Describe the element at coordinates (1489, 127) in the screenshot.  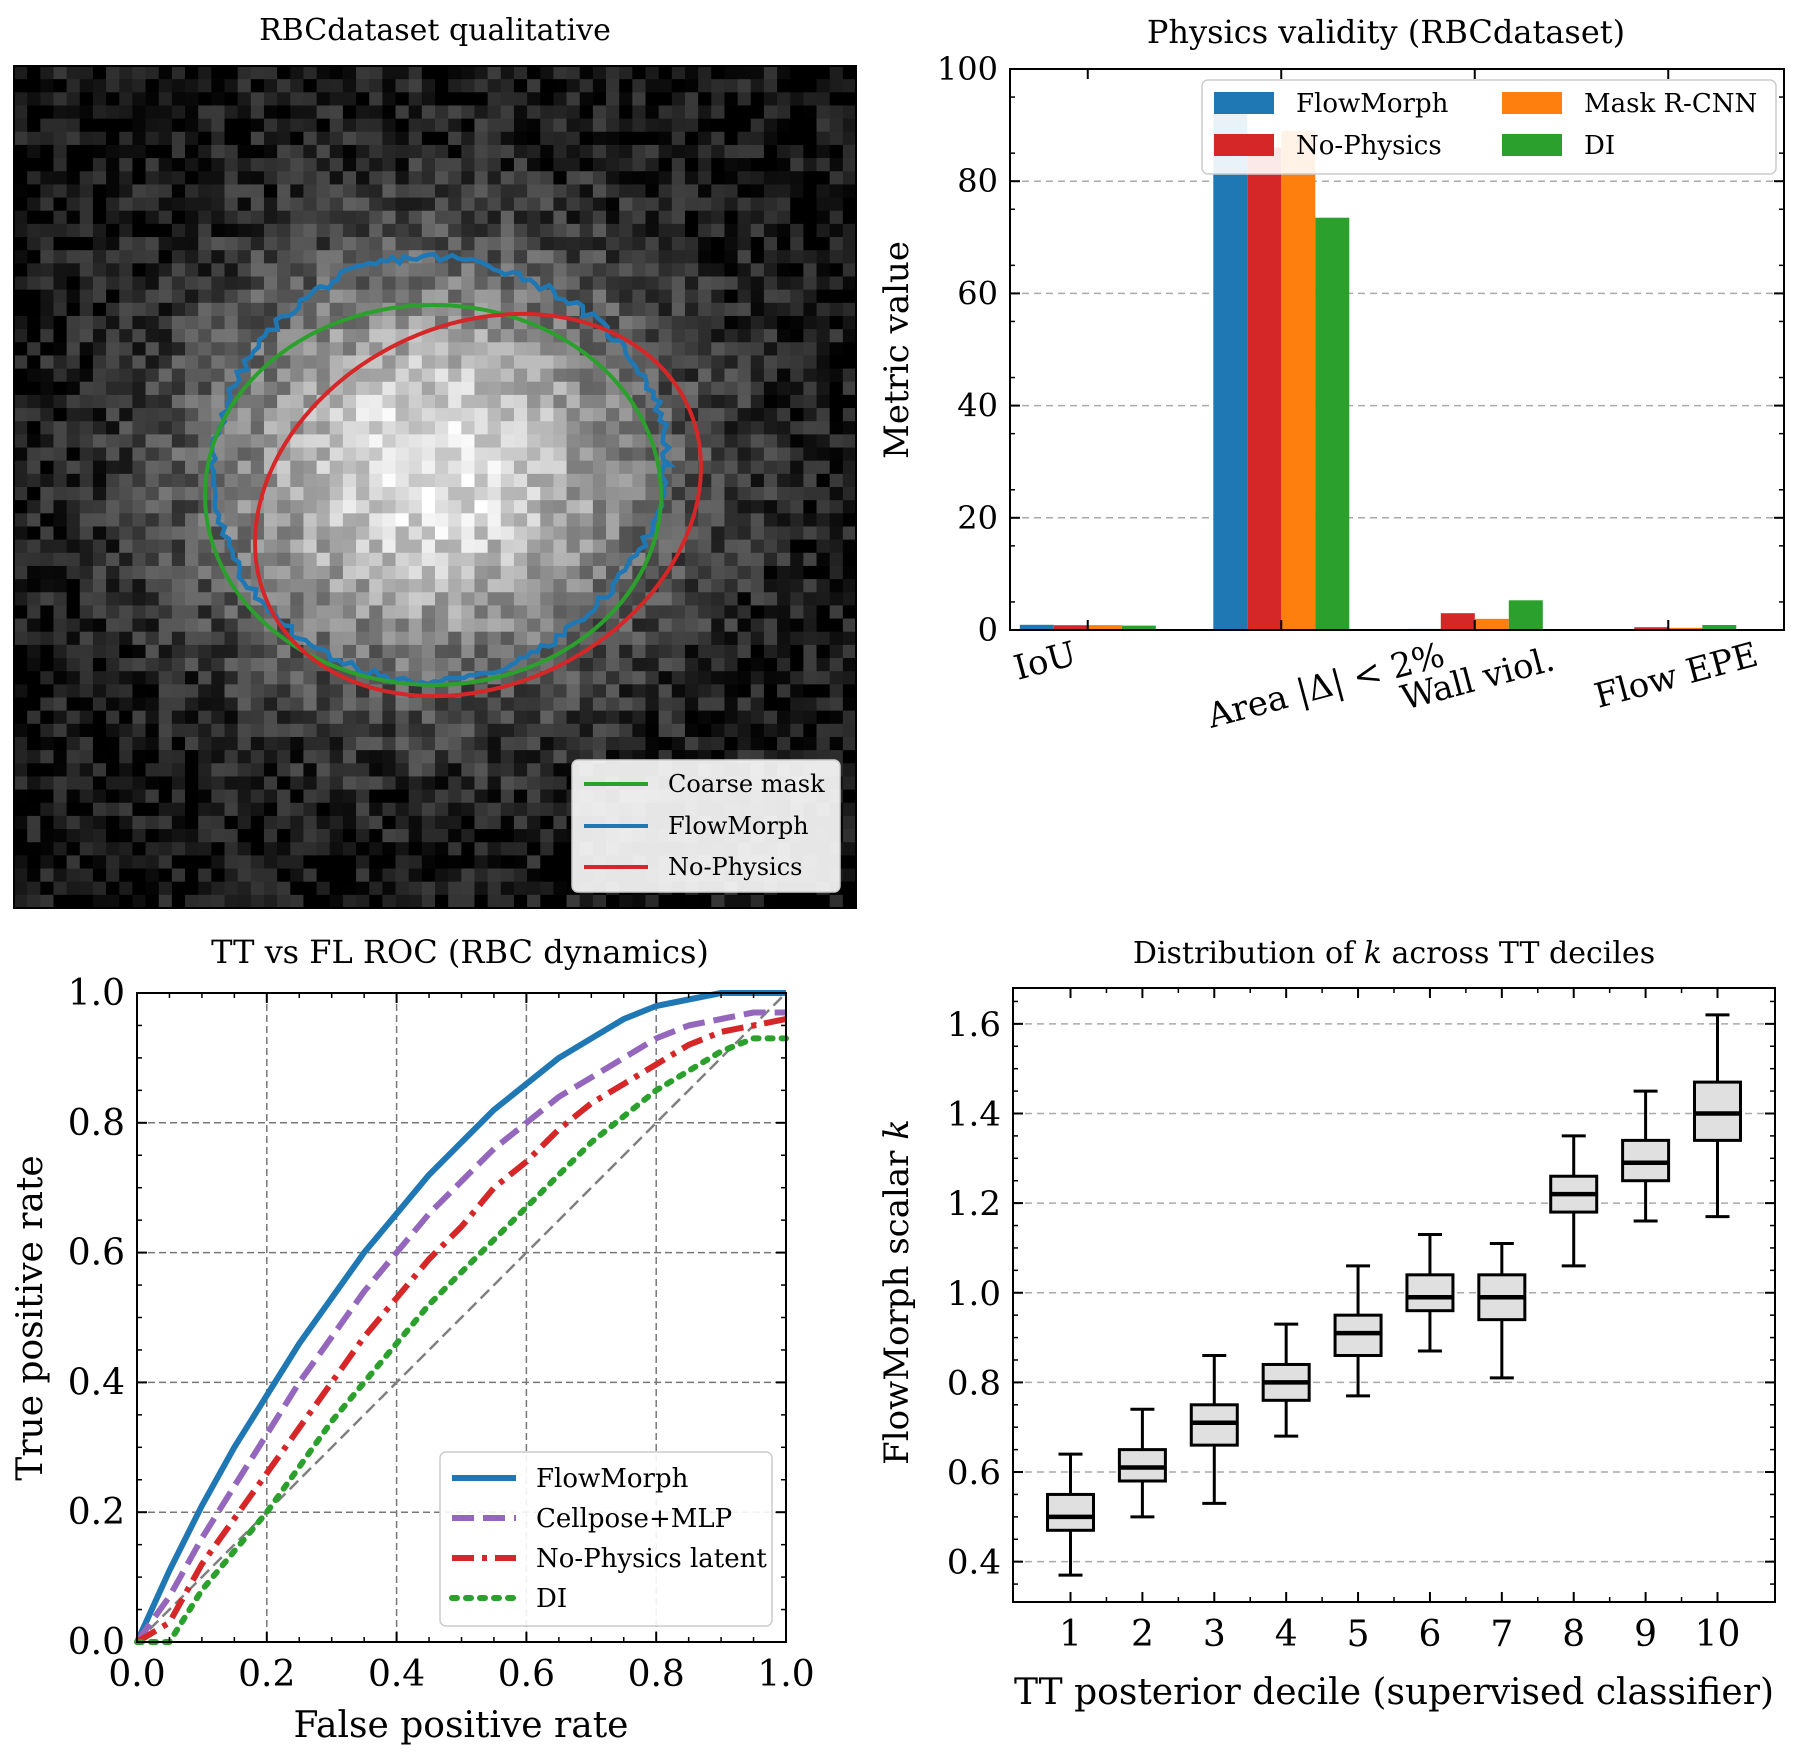
I see `bar-legend: FlowMorph Mask R-CNN No-Physics DI` at that location.